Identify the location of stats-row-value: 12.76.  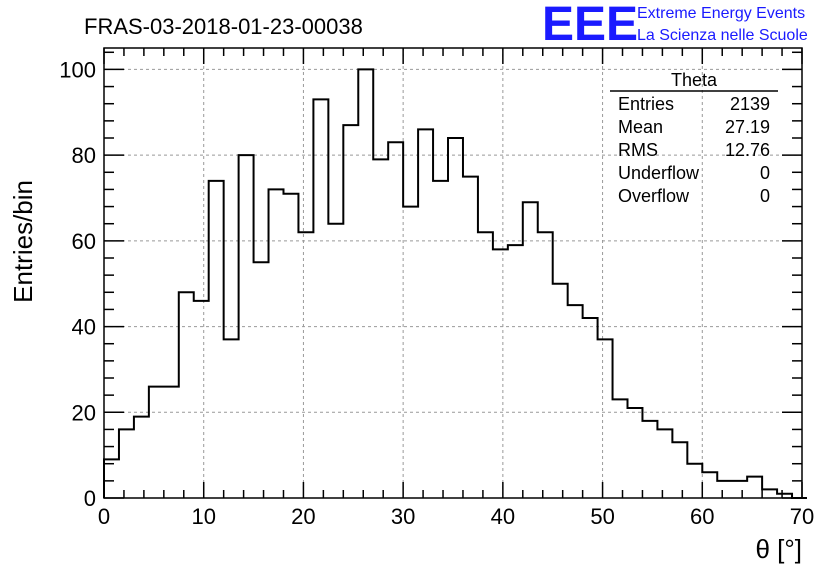
(747, 150).